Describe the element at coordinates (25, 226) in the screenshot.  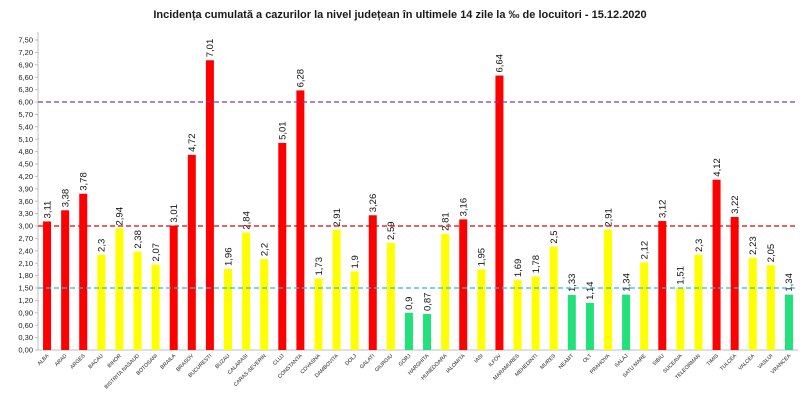
I see `y-tick-label: 3,00` at that location.